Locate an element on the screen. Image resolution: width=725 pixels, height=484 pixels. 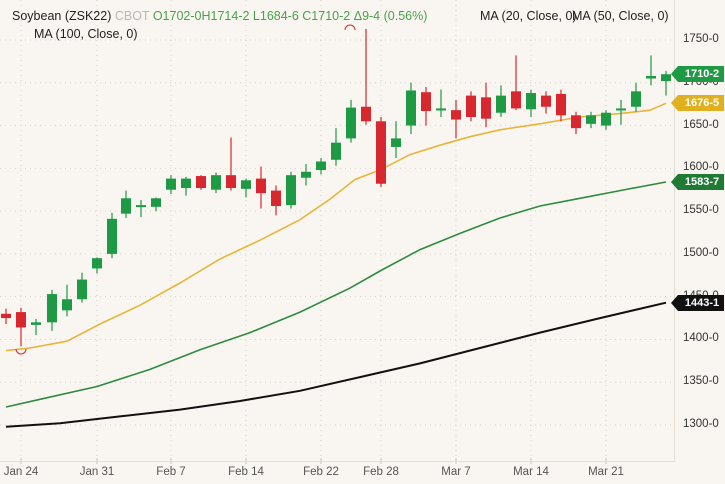
exchange-label: CBOT is located at coordinates (132, 16).